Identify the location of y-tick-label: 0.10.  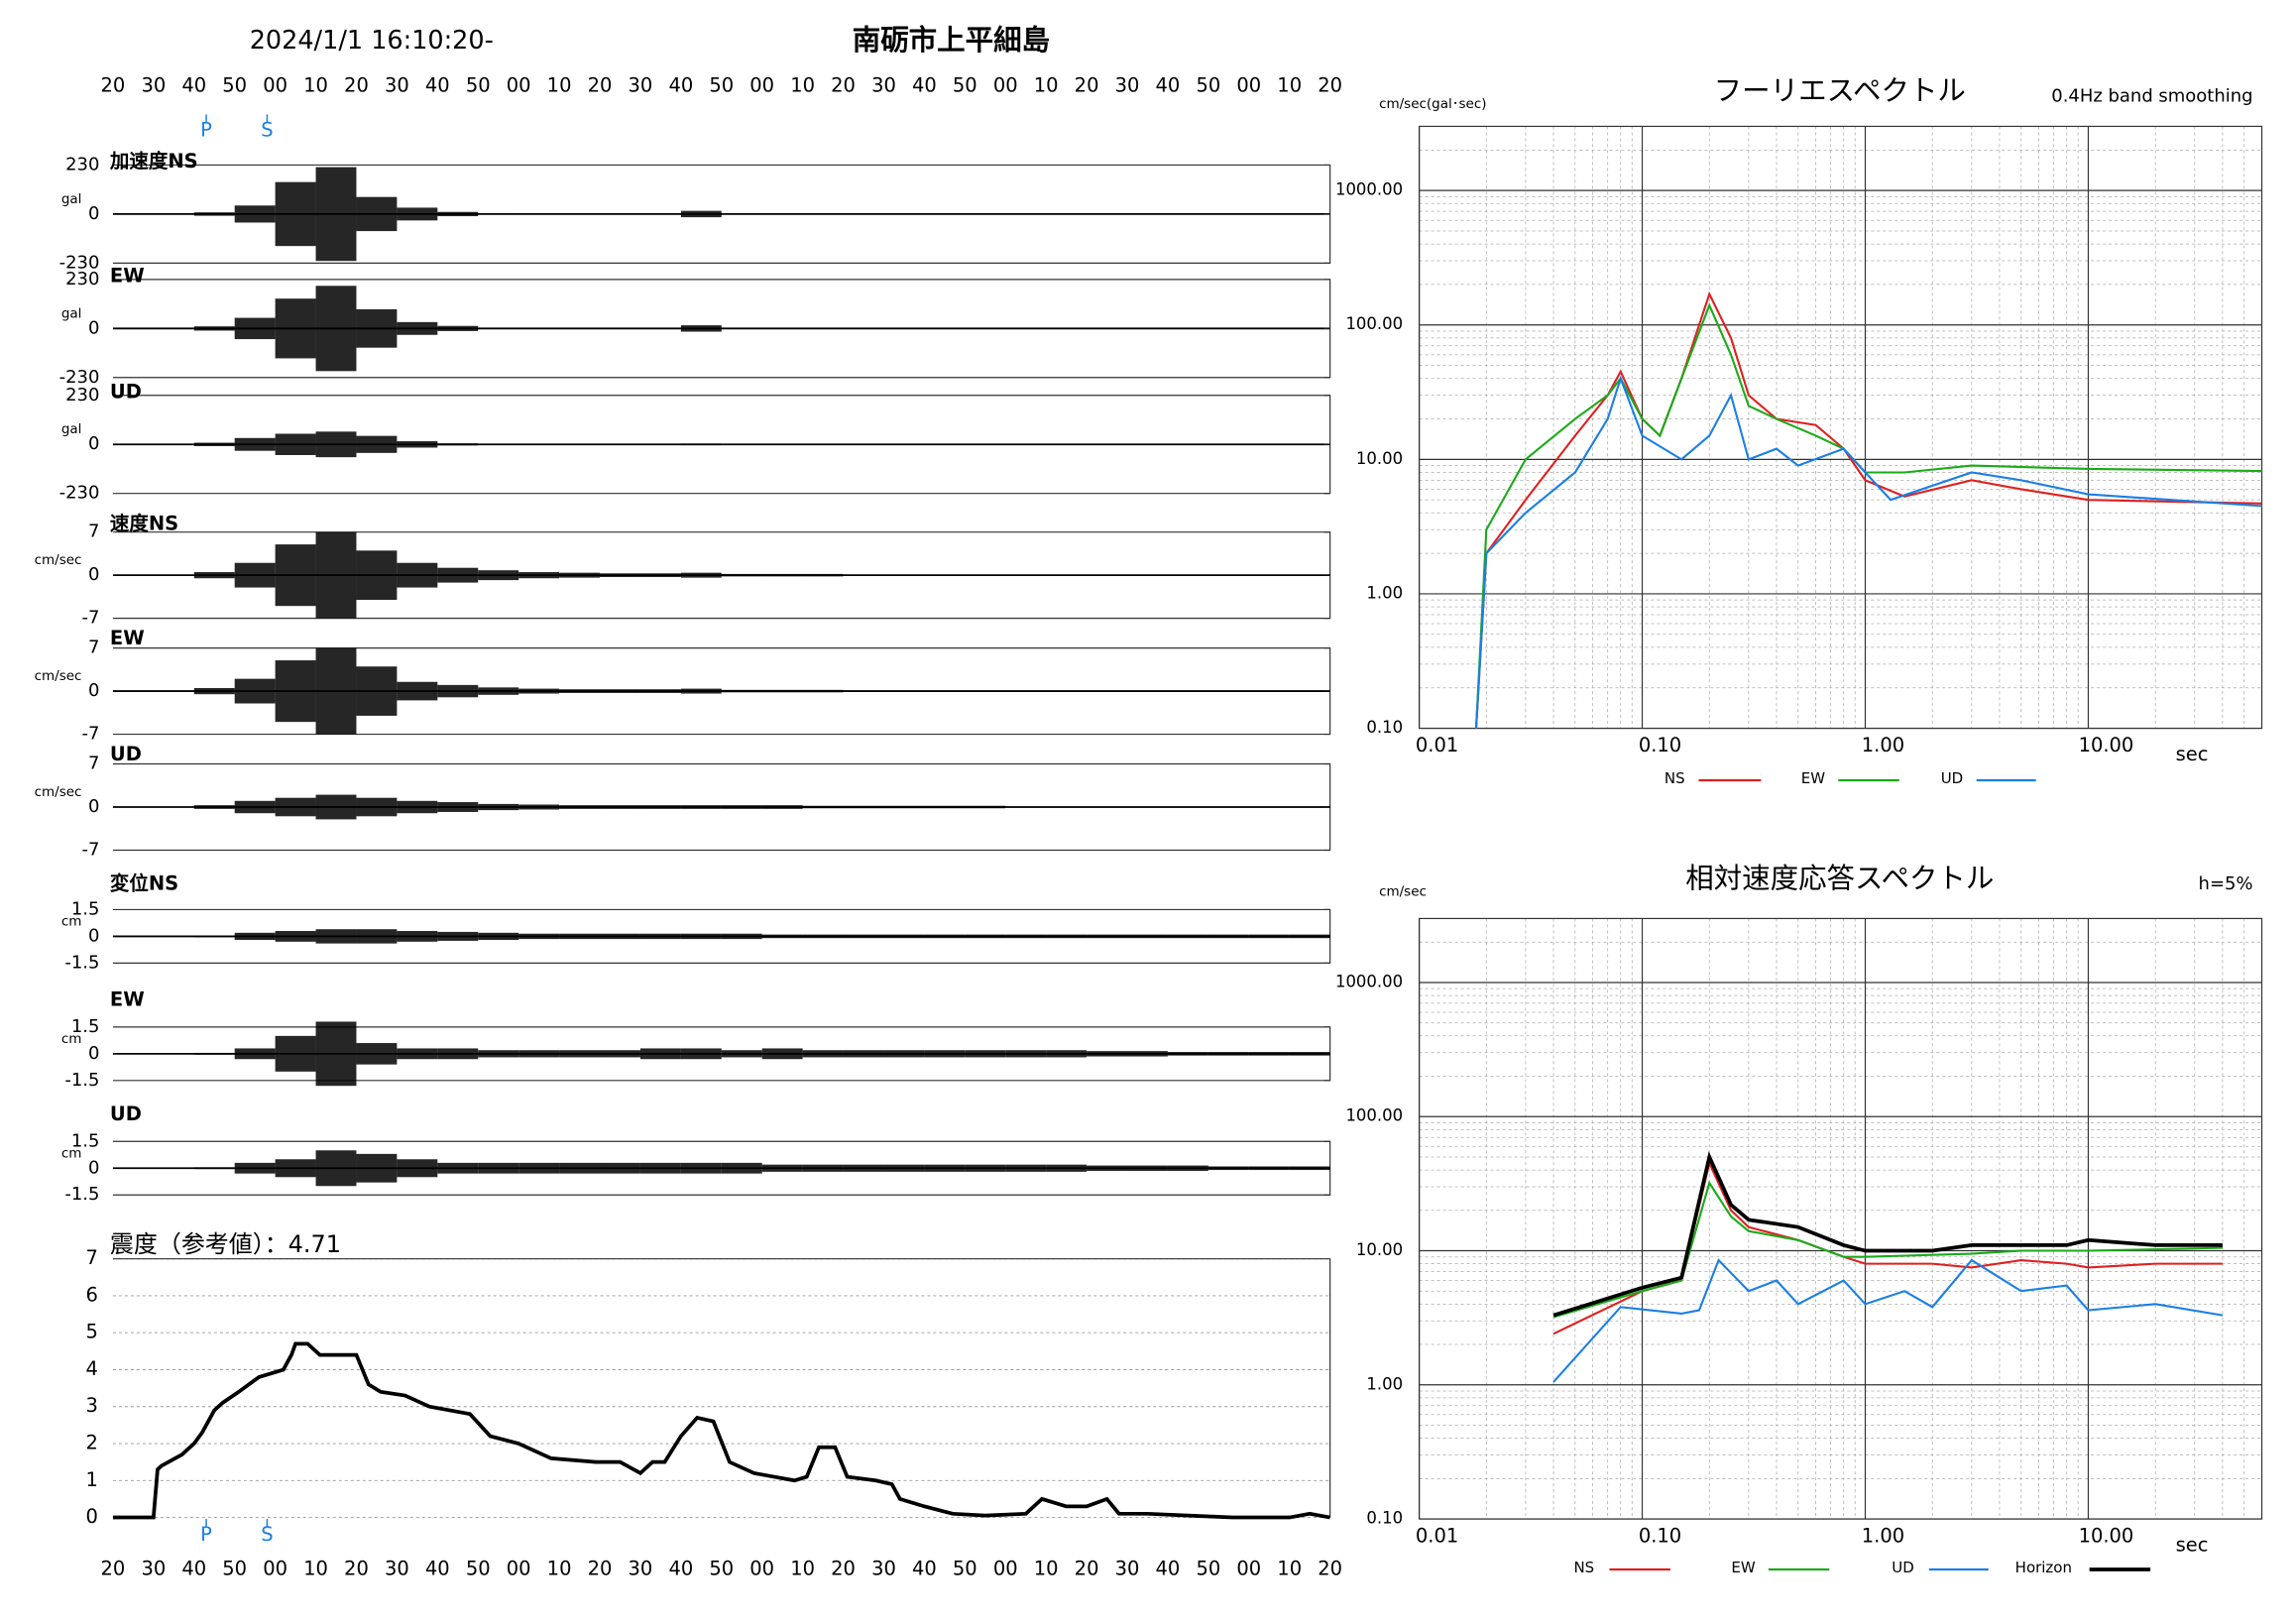
(1385, 1518).